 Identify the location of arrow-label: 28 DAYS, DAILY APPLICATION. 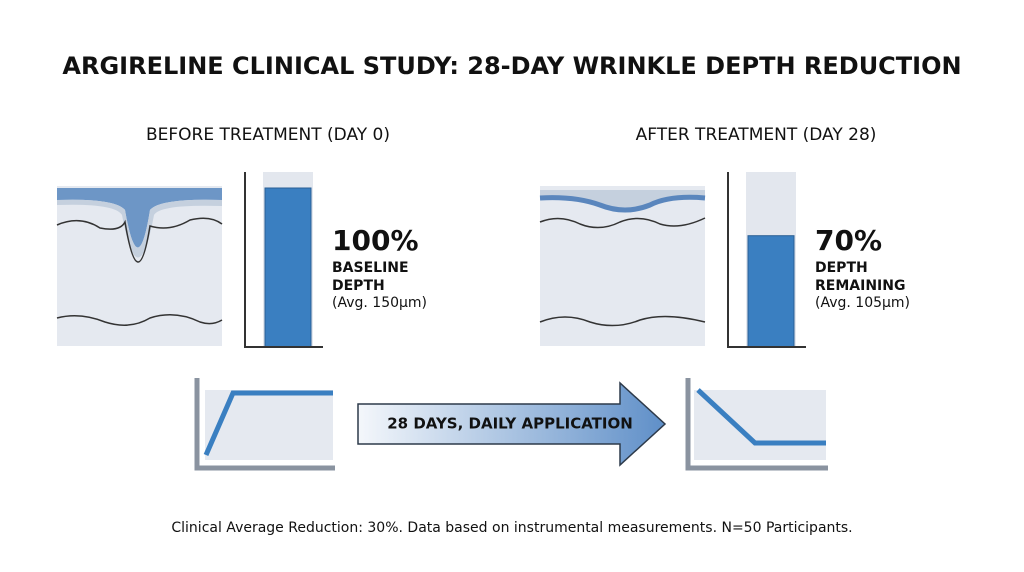
(510, 424).